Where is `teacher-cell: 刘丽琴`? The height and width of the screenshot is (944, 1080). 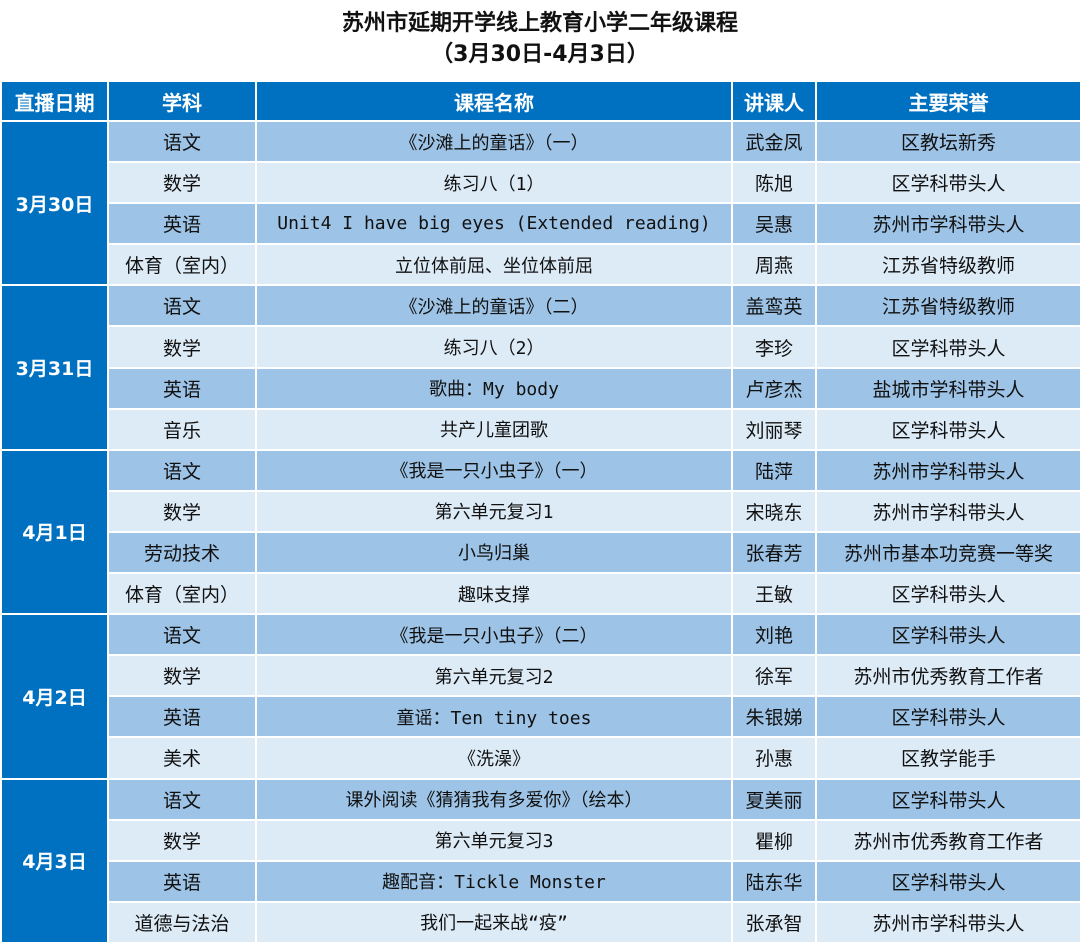 teacher-cell: 刘丽琴 is located at coordinates (774, 429).